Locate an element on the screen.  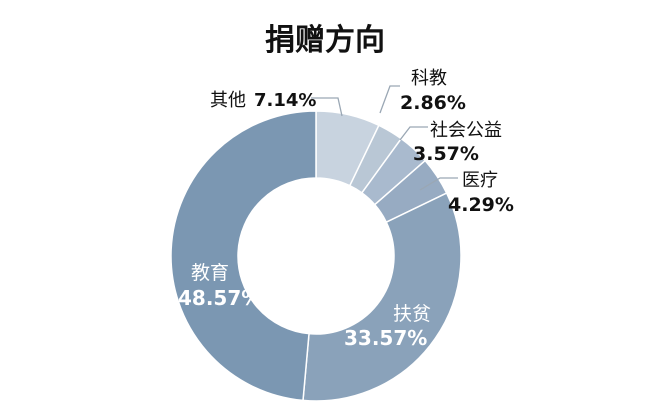
slice-name-0: 其他 is located at coordinates (228, 100).